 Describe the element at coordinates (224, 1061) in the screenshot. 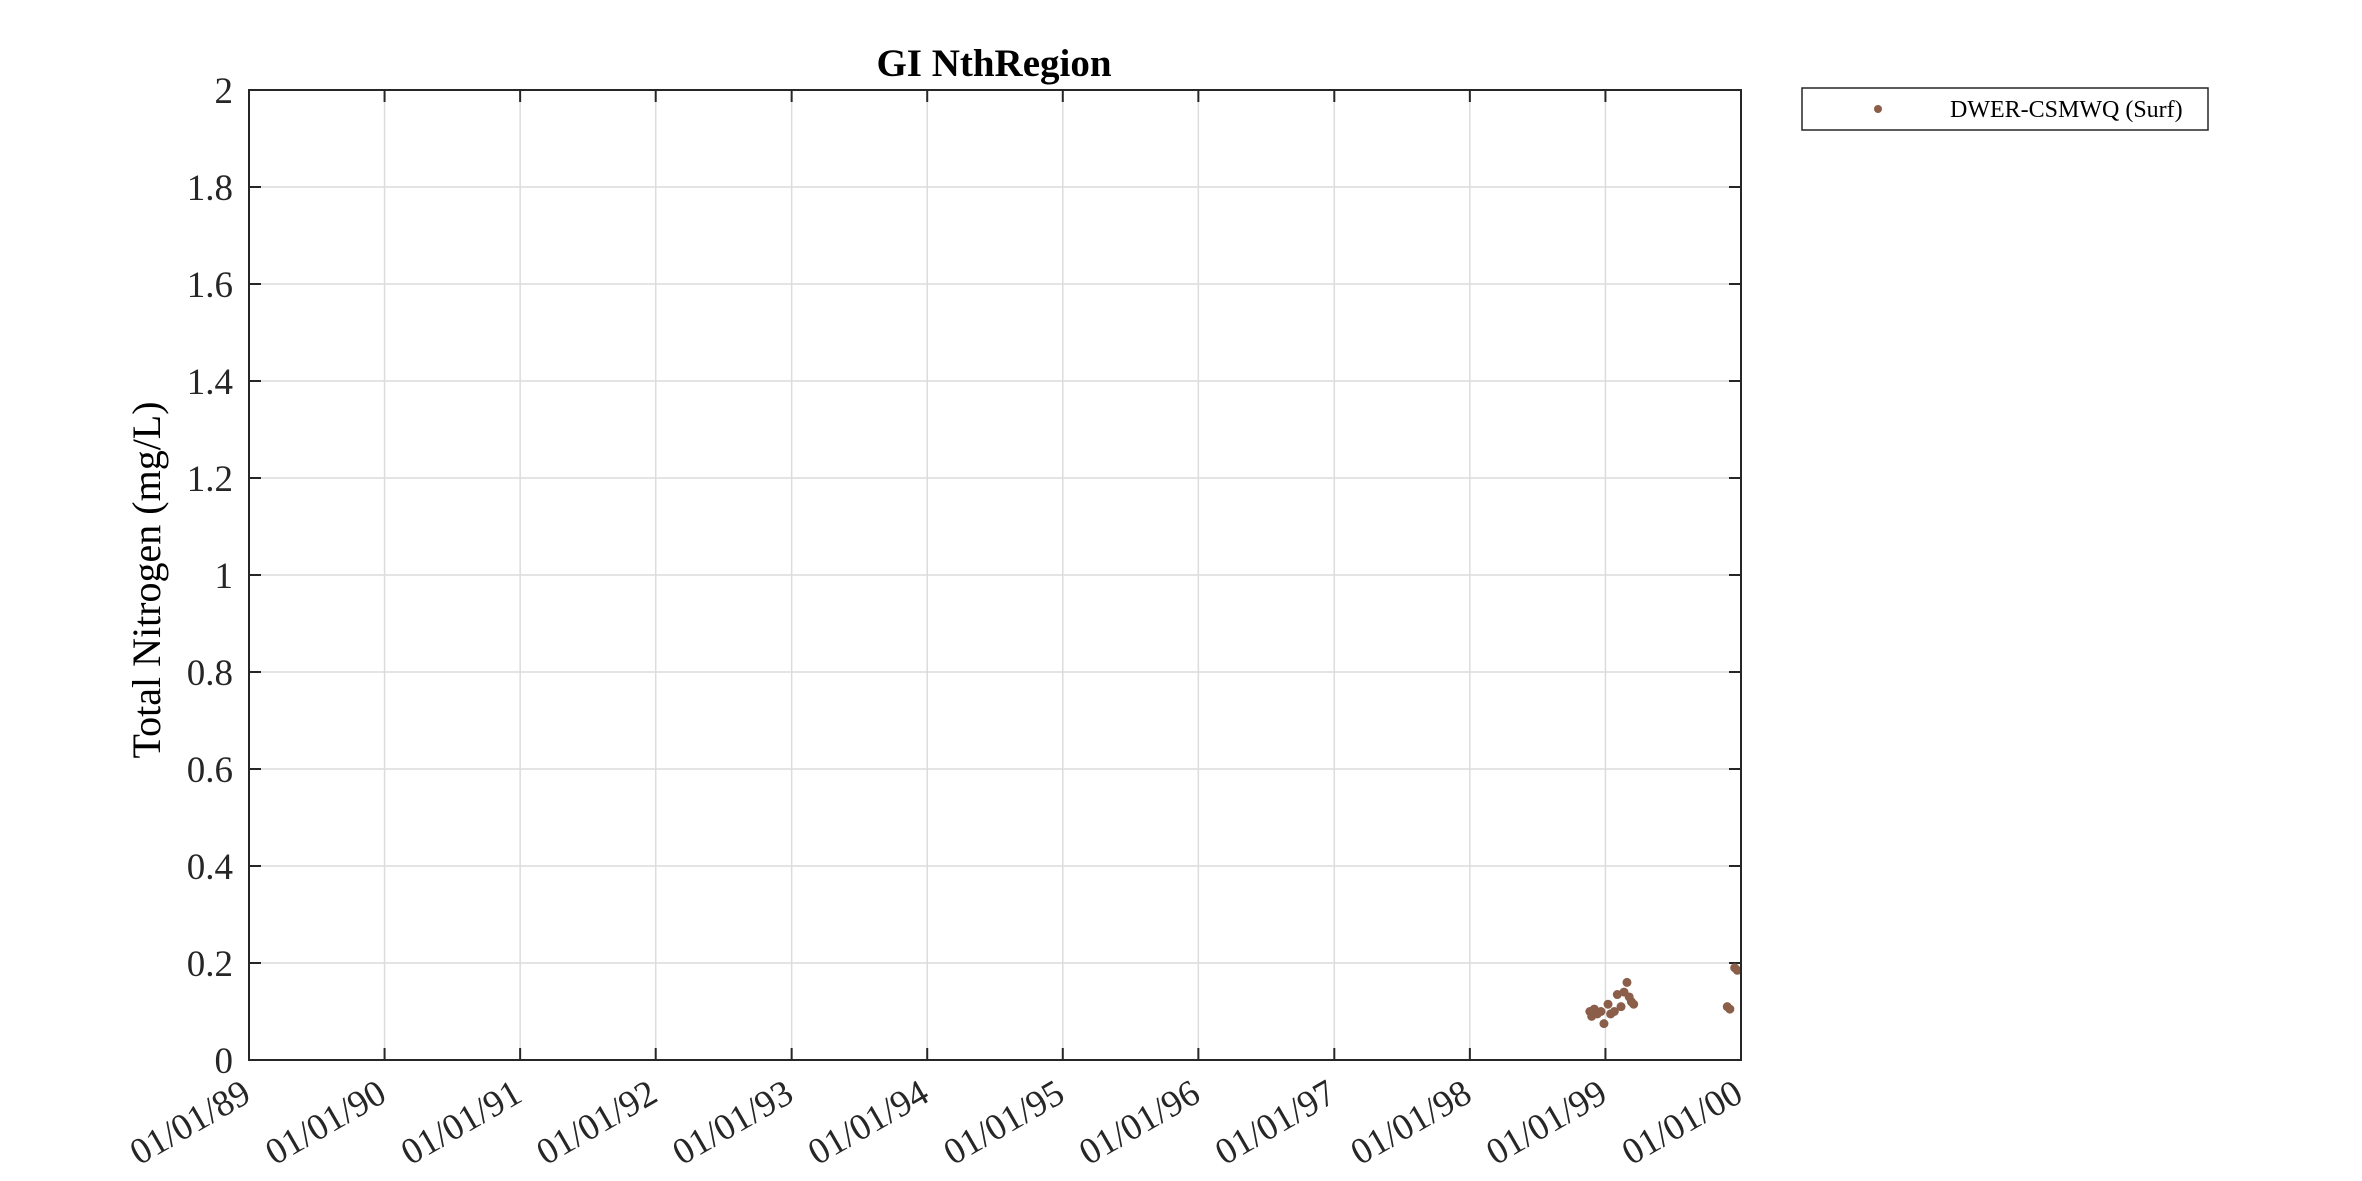

I see `y-tick-label: 0` at that location.